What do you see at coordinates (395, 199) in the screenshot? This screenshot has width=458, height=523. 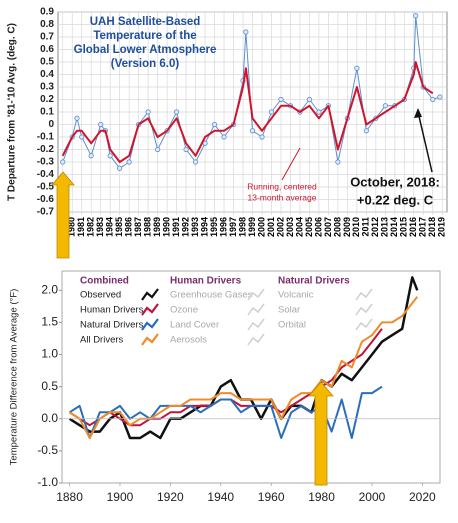 I see `annotation: +0.22 deg. C` at bounding box center [395, 199].